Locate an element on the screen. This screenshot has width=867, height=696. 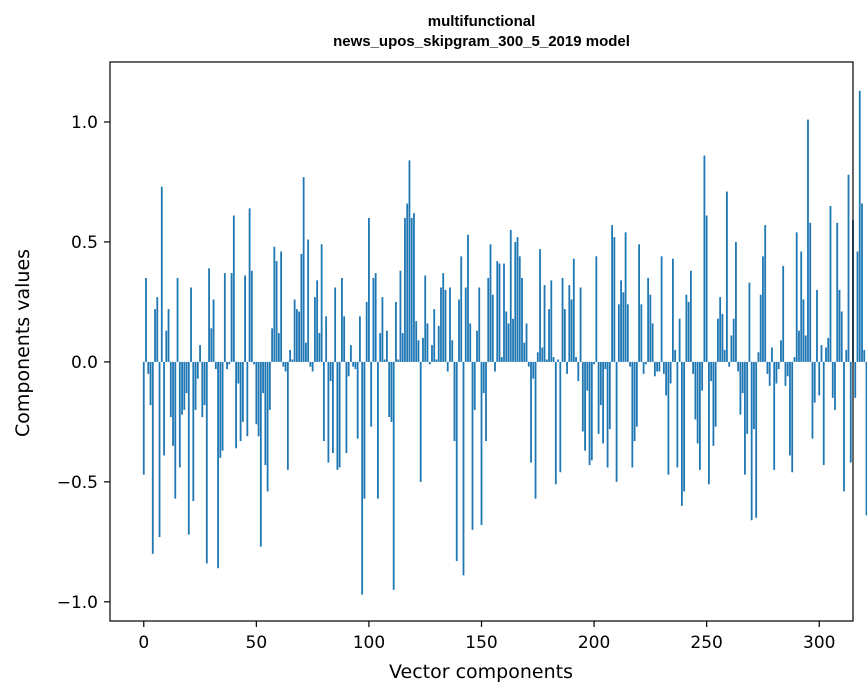
x-tick-label: 100 is located at coordinates (369, 643).